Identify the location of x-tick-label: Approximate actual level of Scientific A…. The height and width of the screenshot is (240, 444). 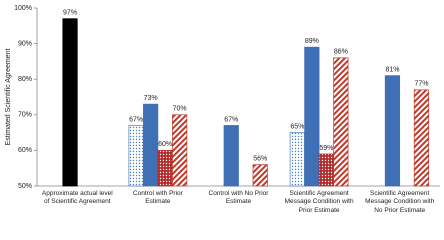
(77, 198).